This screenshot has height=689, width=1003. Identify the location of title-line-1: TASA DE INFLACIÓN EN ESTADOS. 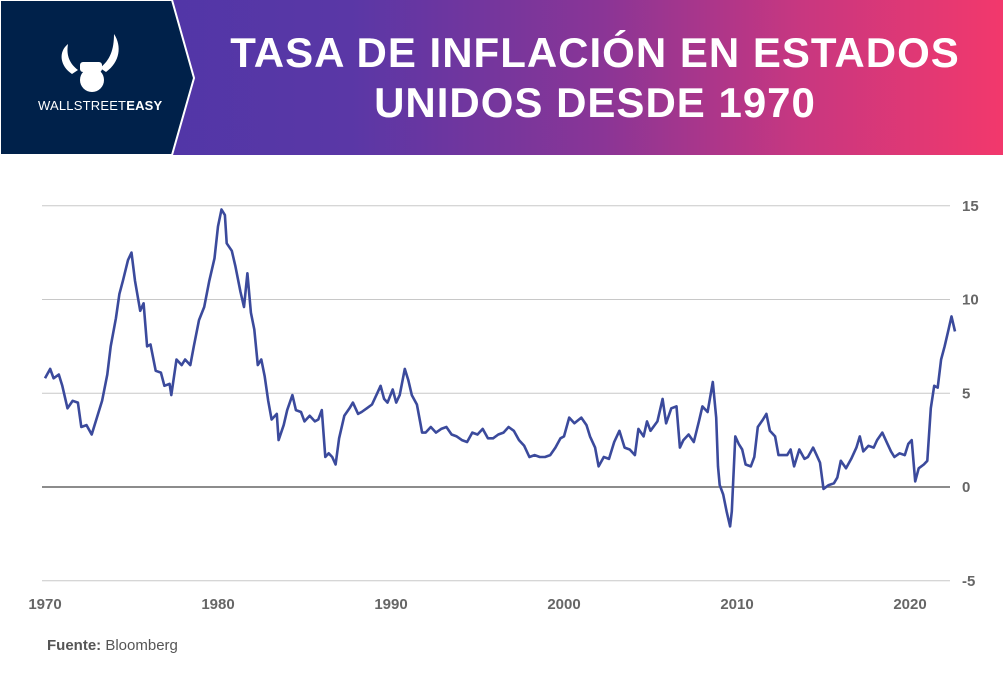
(595, 52).